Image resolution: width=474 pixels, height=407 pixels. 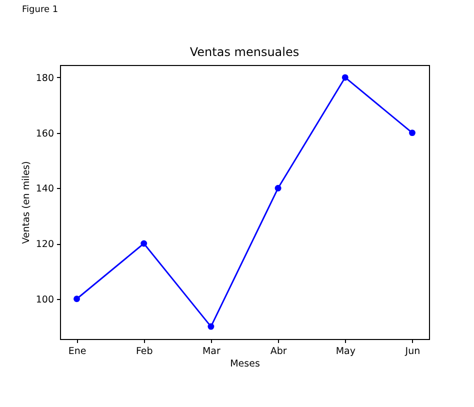 I want to click on x-tick-label: Jun, so click(x=412, y=351).